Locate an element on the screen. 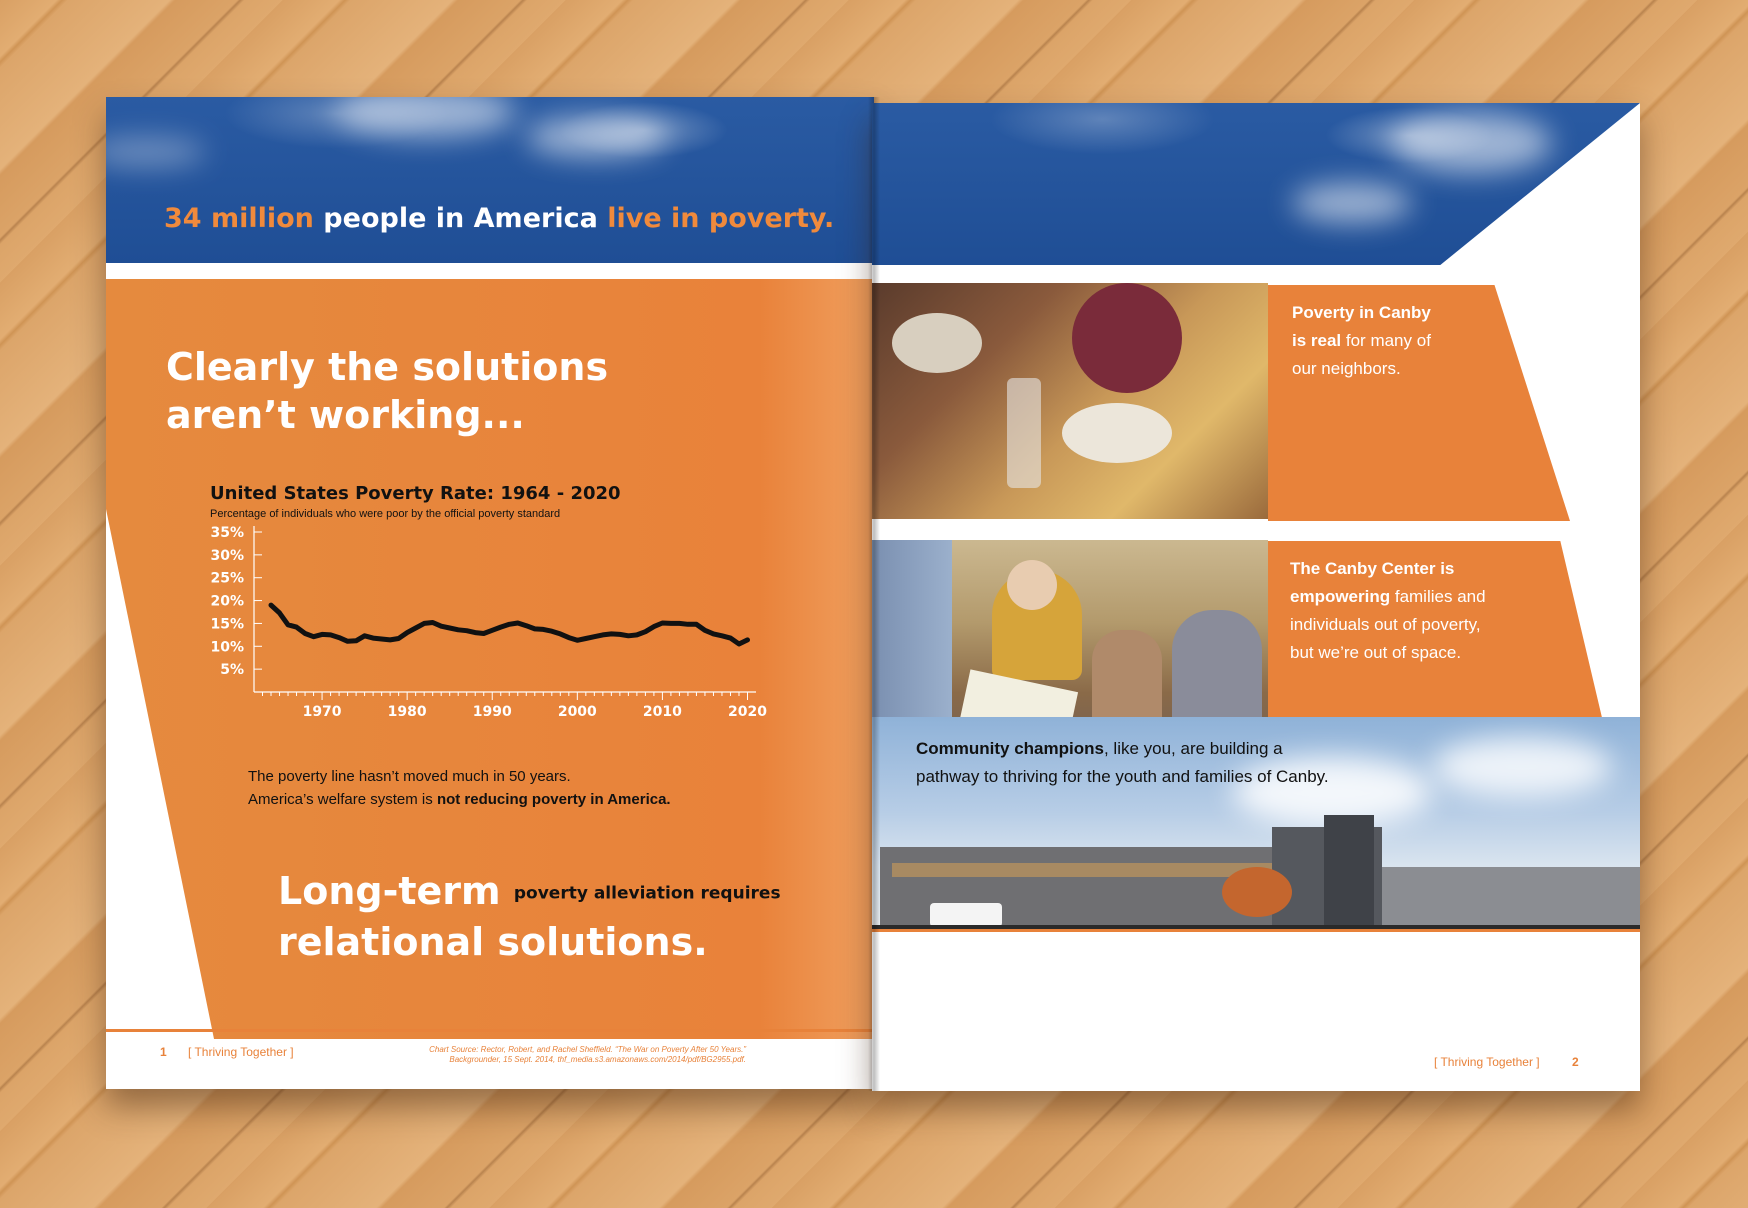 The height and width of the screenshot is (1208, 1748). y-tick-label: 15% is located at coordinates (227, 624).